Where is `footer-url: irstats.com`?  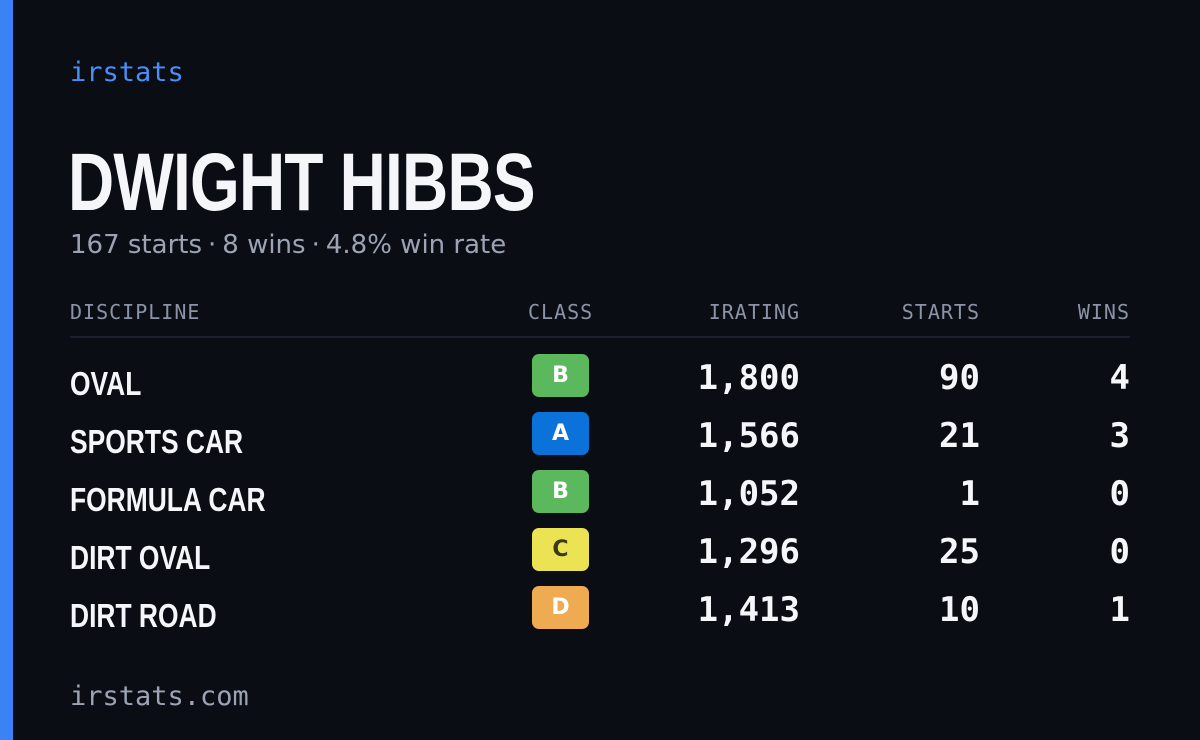
footer-url: irstats.com is located at coordinates (159, 696).